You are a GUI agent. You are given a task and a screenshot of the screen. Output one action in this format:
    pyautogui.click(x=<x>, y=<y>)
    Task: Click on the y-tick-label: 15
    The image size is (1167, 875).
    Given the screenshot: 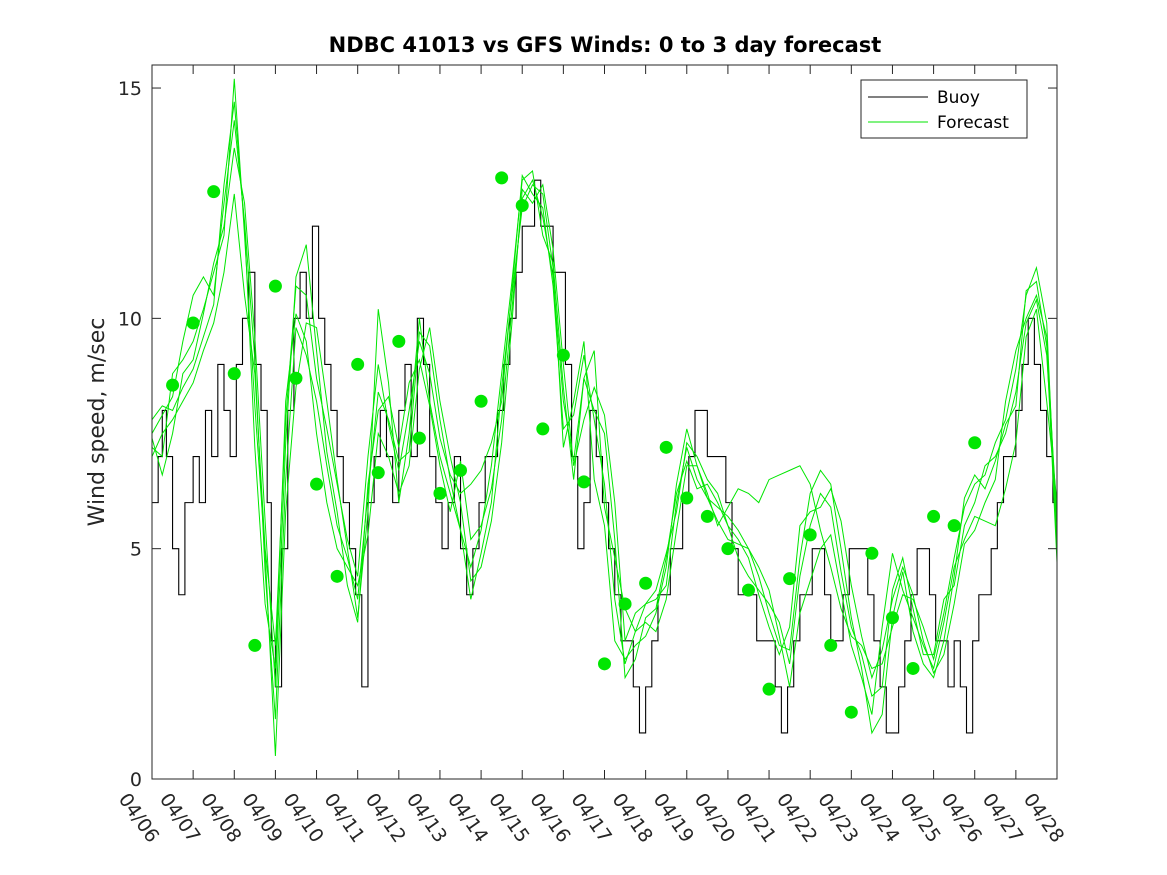 What is the action you would take?
    pyautogui.click(x=130, y=89)
    